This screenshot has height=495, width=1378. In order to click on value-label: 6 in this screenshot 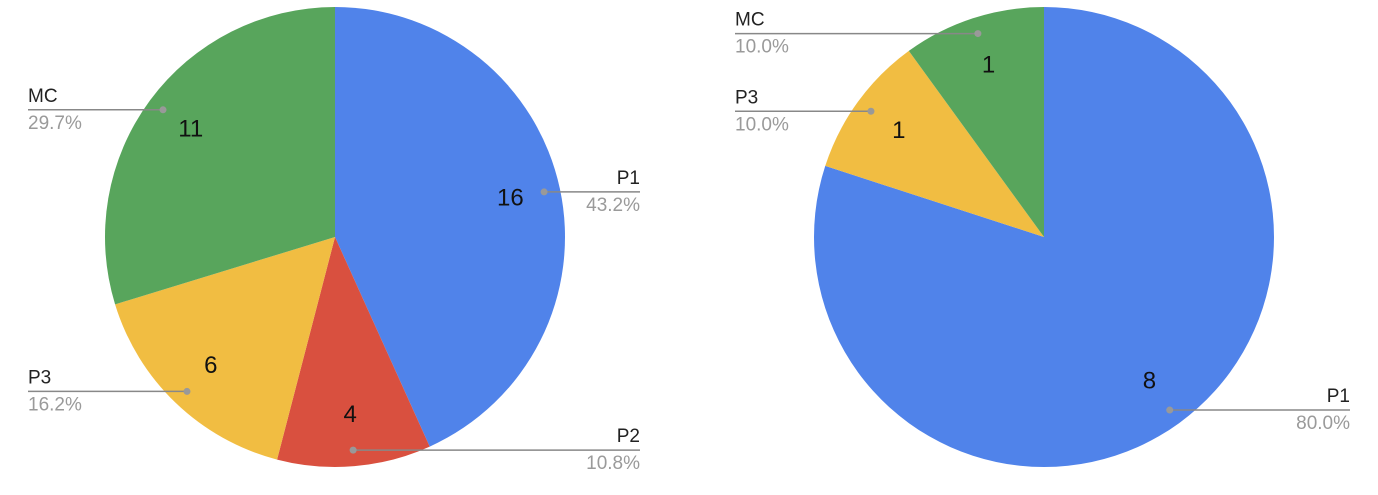, I will do `click(210, 365)`.